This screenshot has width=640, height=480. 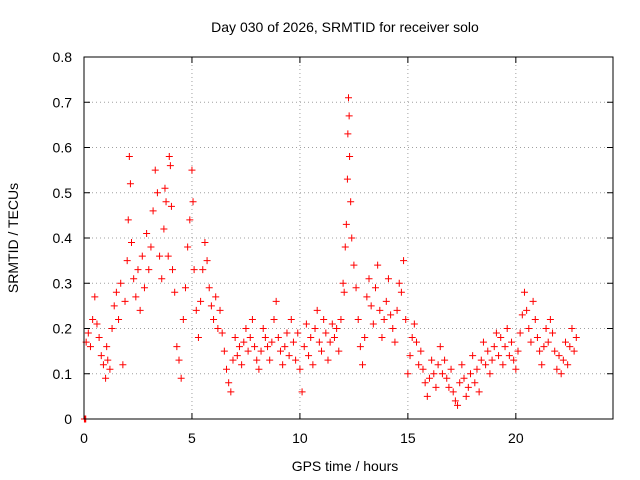 I want to click on y-axis-label: SRMTID / TECUs, so click(x=13, y=238).